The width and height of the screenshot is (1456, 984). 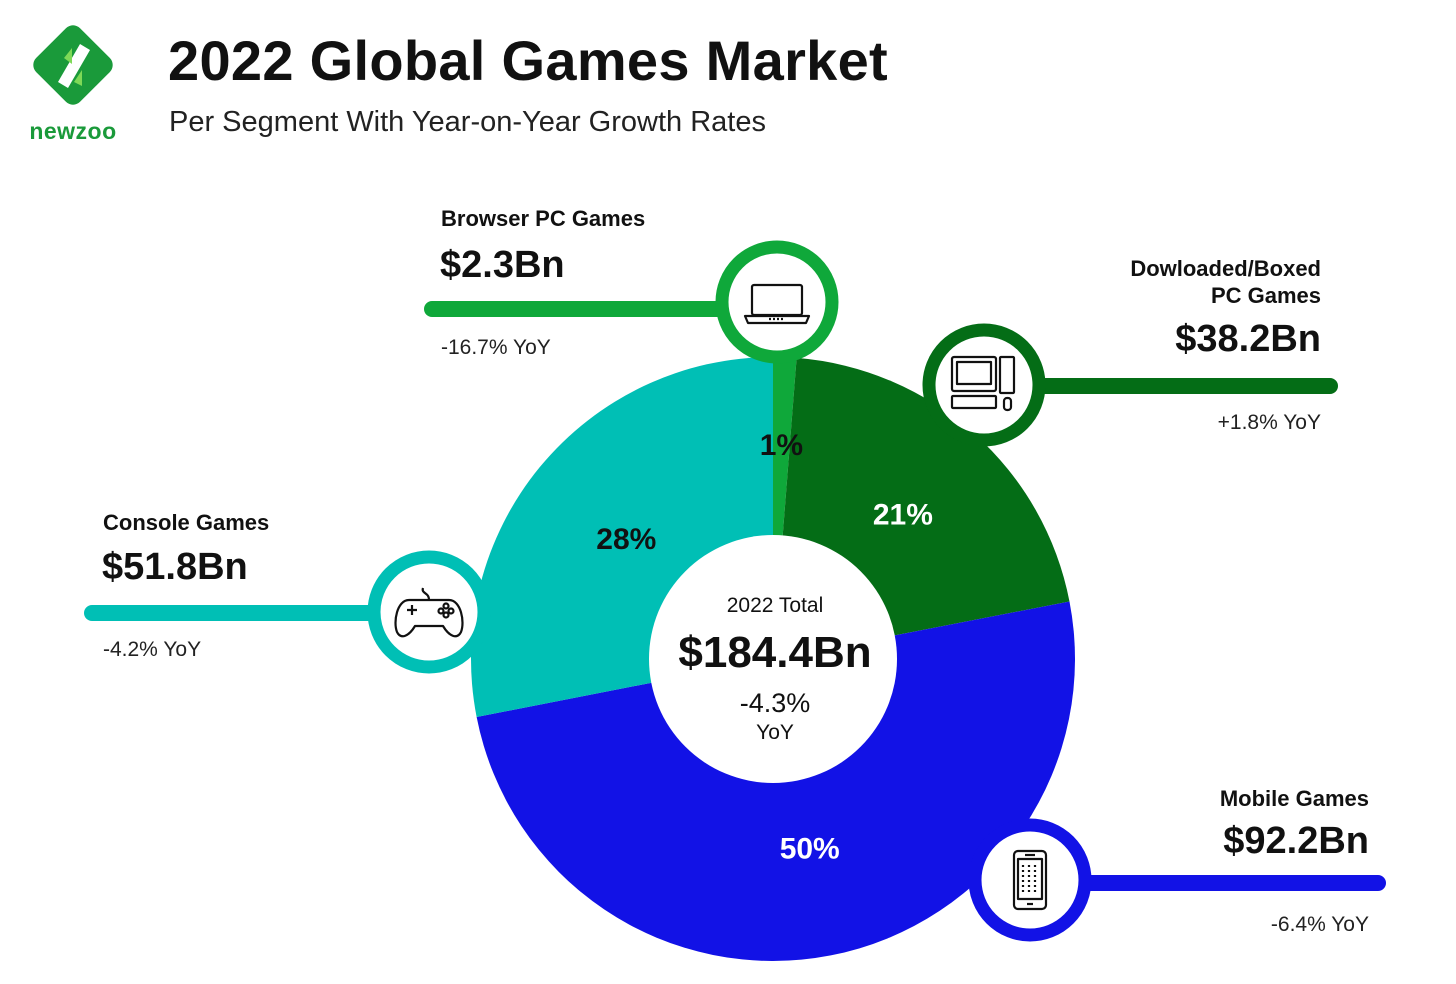 What do you see at coordinates (903, 515) in the screenshot?
I see `share-label-downloaded: 21%` at bounding box center [903, 515].